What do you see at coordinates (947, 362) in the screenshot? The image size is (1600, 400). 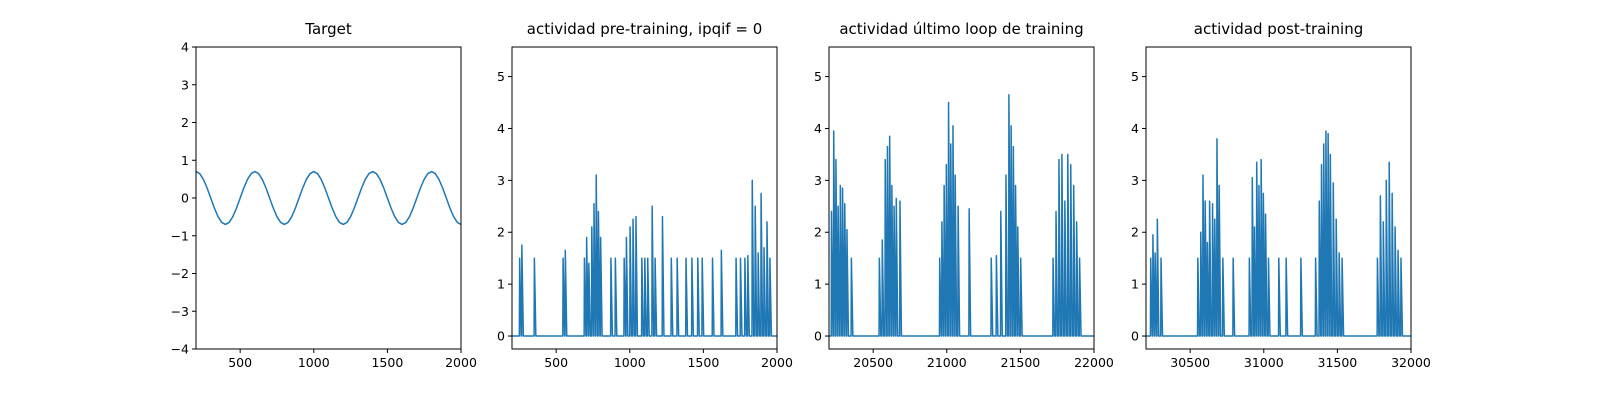 I see `x-tick-label: 21000` at bounding box center [947, 362].